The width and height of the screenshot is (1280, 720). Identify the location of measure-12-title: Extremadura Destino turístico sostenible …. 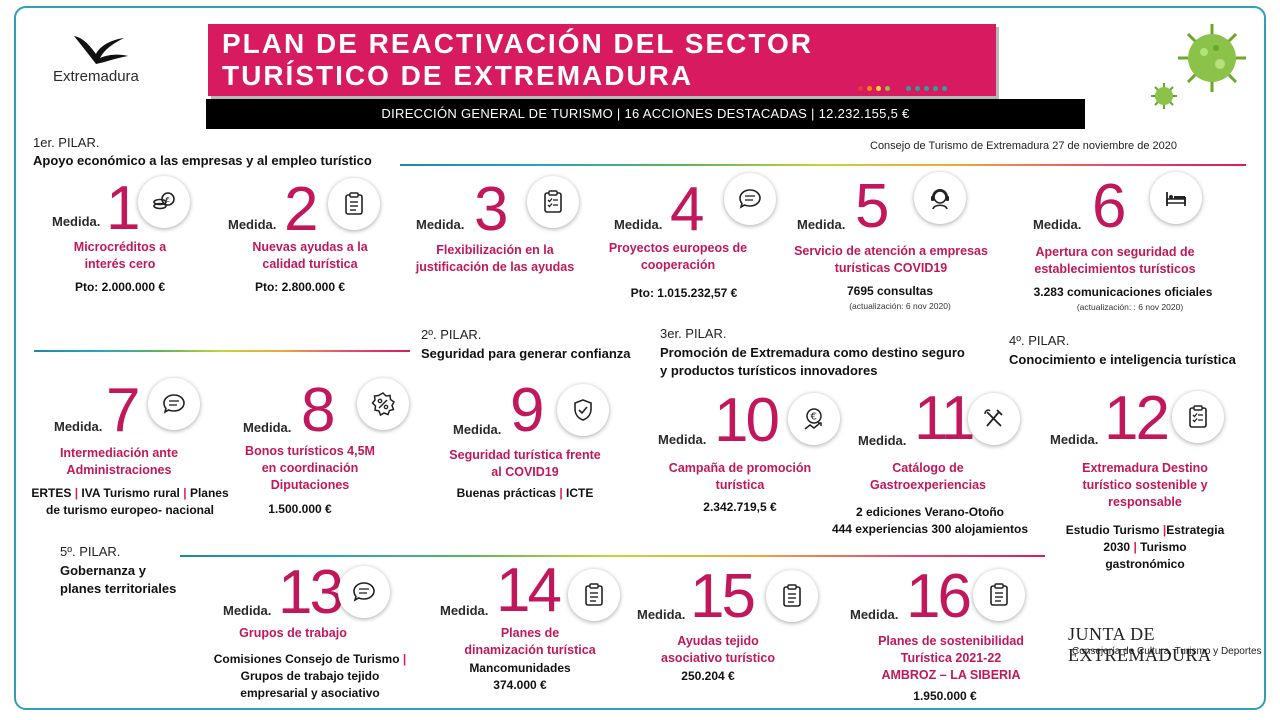
(1145, 485).